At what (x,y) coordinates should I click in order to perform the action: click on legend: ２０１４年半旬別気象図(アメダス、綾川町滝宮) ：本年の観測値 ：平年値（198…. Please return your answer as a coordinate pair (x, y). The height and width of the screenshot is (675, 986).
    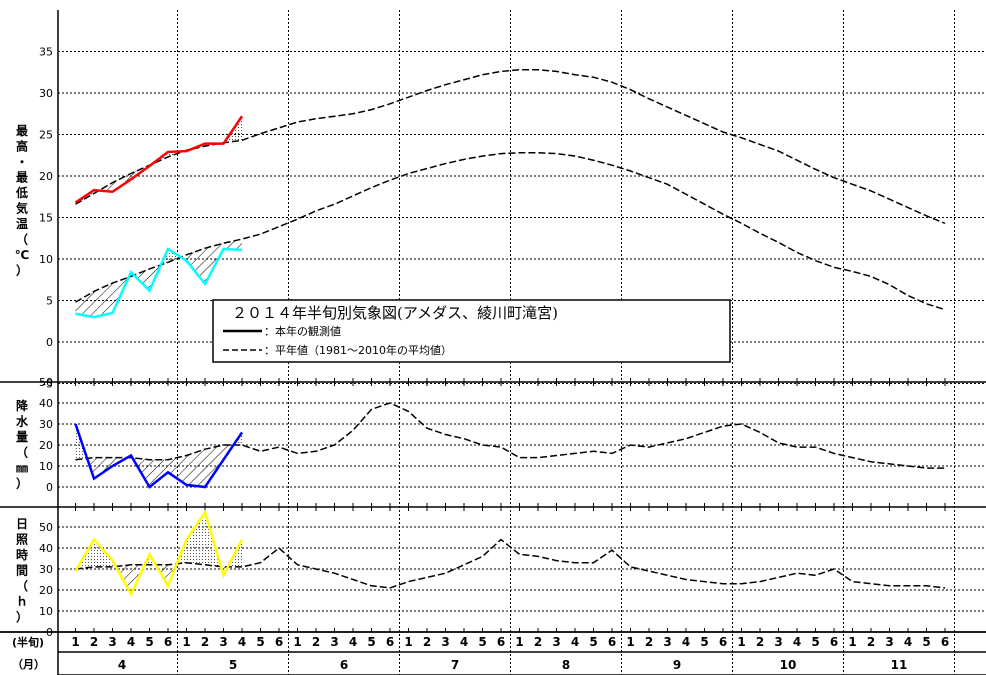
    Looking at the image, I should click on (471, 331).